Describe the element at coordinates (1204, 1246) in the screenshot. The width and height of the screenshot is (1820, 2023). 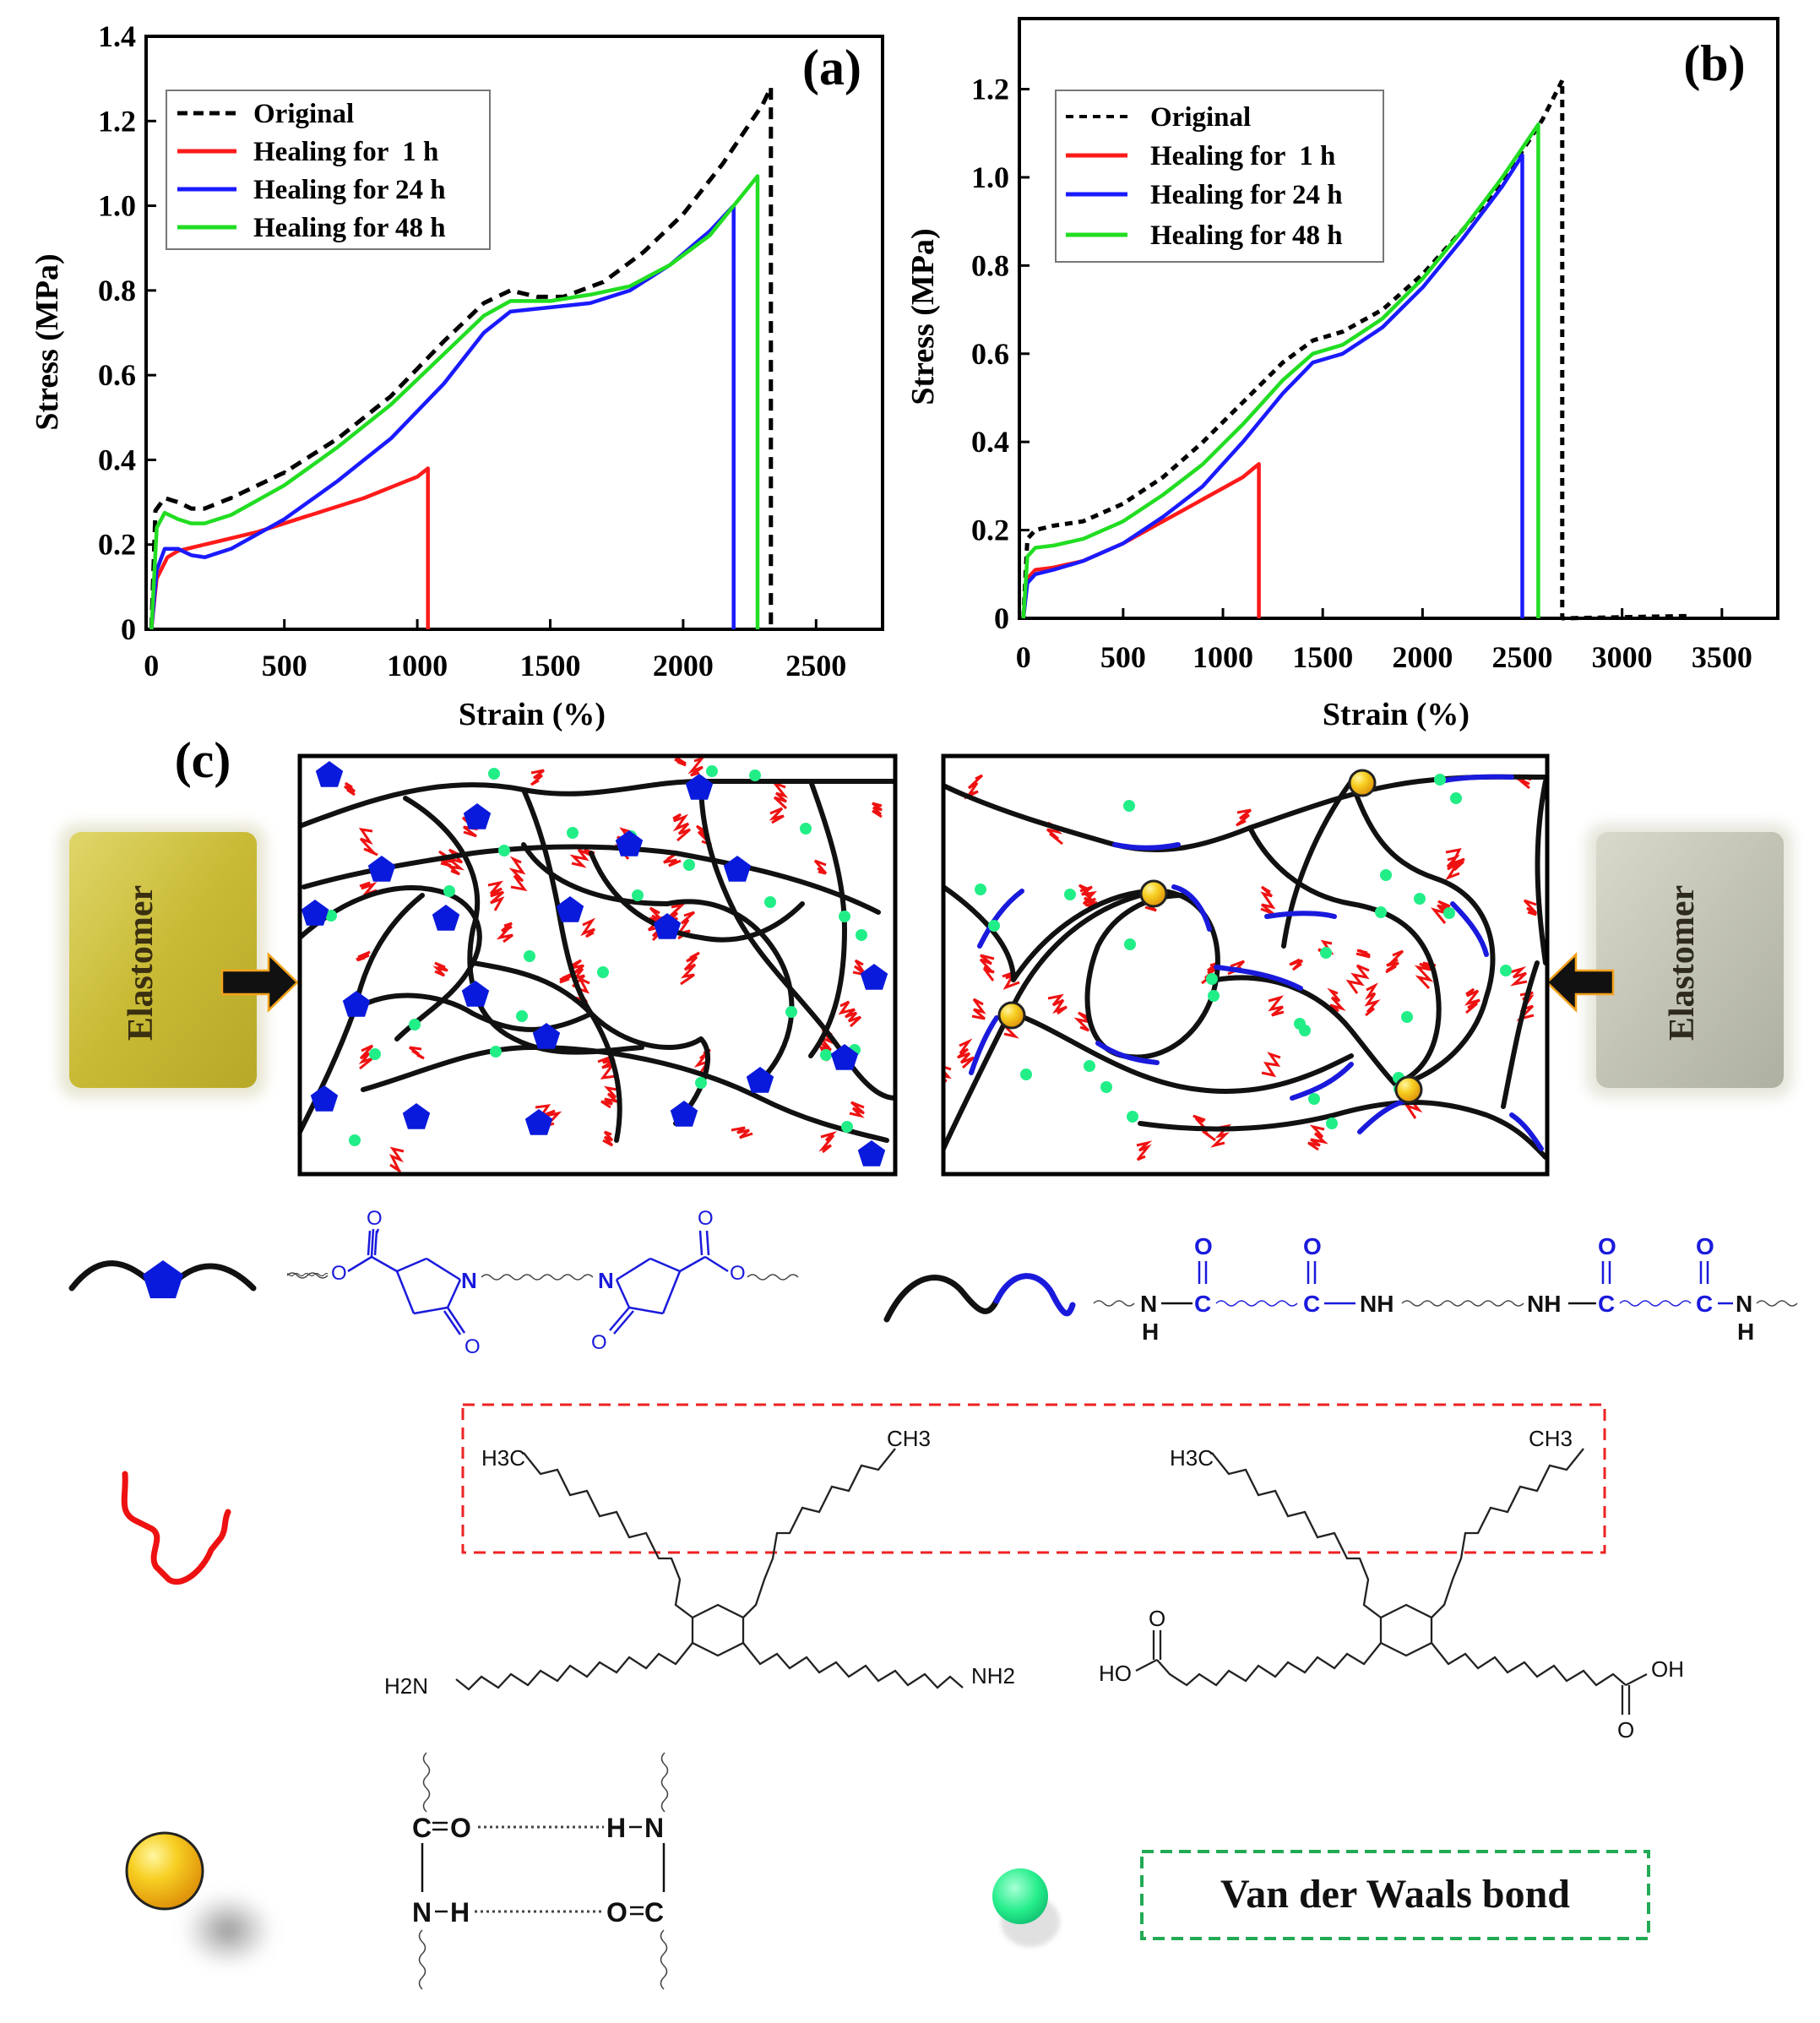
I see `amide-o1: O` at that location.